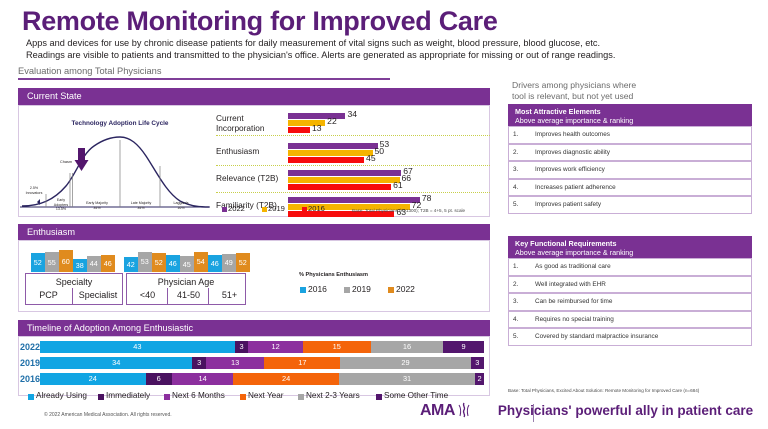  Describe the element at coordinates (74, 289) in the screenshot. I see `enthusiasm-group-specialty: Specialty` at that location.